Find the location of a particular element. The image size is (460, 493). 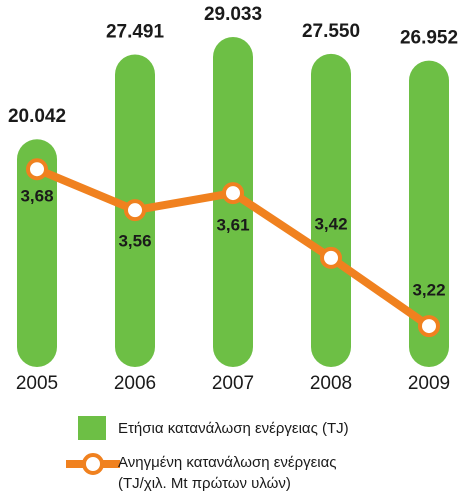

x-tick-label: 2005 is located at coordinates (37, 383).